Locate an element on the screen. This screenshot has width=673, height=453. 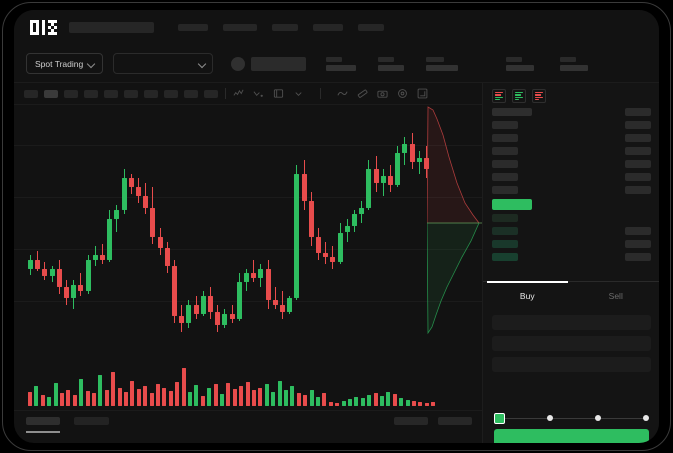
tab-order-history is located at coordinates (91, 421).